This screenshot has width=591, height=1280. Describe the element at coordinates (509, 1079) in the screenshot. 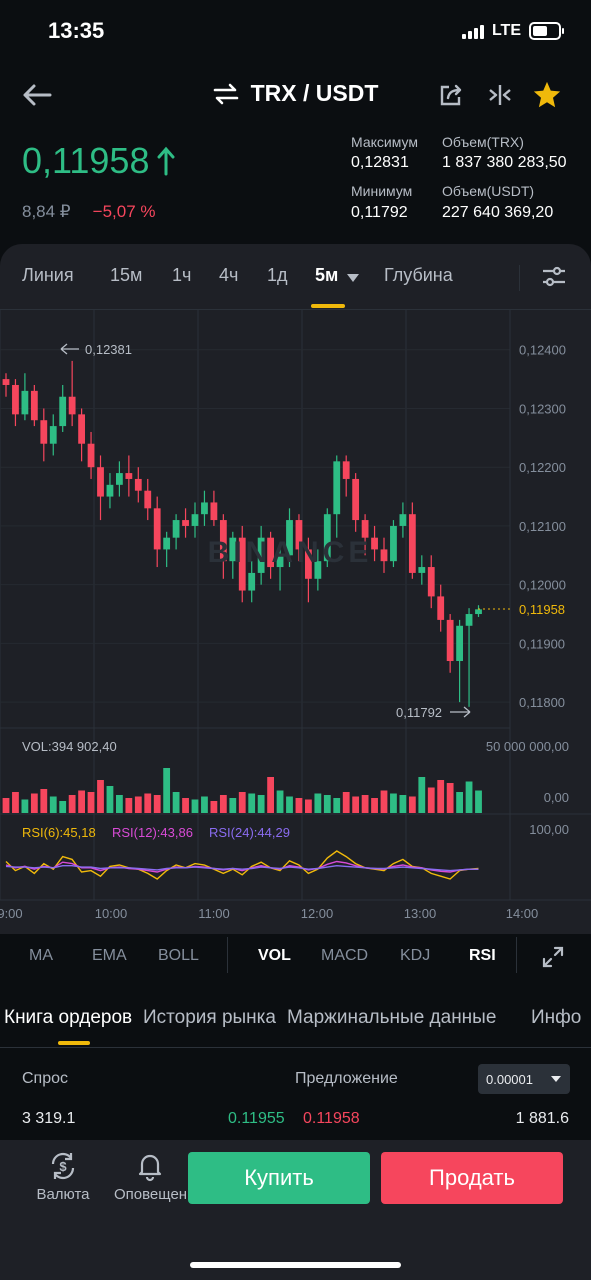

I see `precision-value: 0.00001` at that location.